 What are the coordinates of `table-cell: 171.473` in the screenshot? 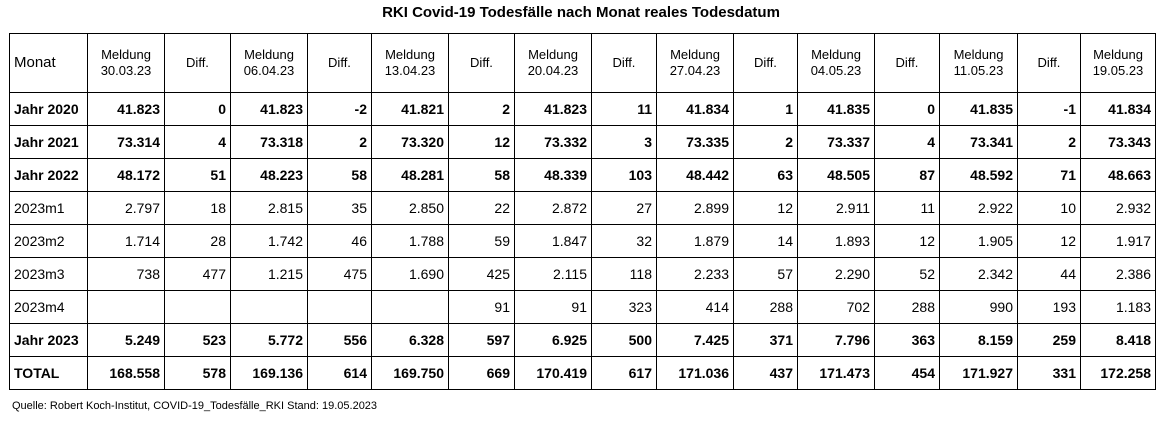 It's located at (836, 373).